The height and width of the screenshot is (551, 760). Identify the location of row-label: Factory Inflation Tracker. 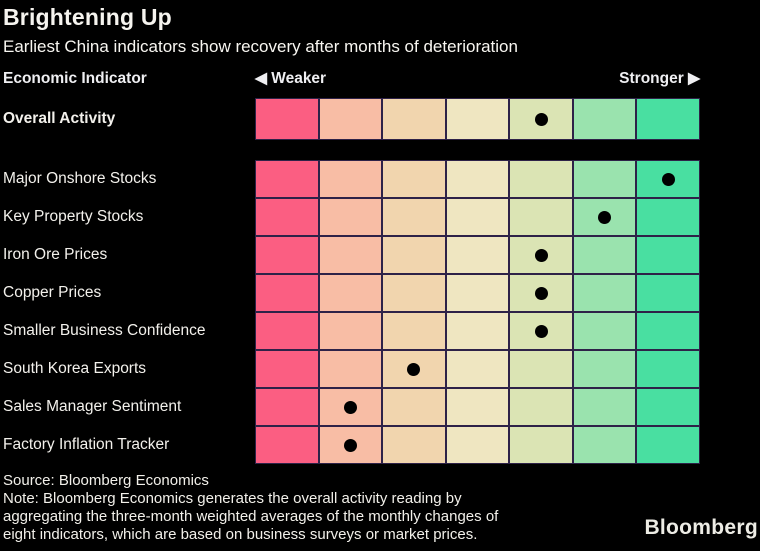
(86, 444).